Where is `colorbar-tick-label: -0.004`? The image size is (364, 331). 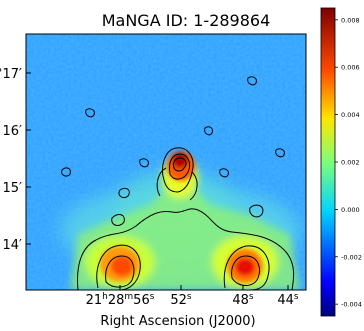
colorbar-tick-label: -0.004 is located at coordinates (351, 305).